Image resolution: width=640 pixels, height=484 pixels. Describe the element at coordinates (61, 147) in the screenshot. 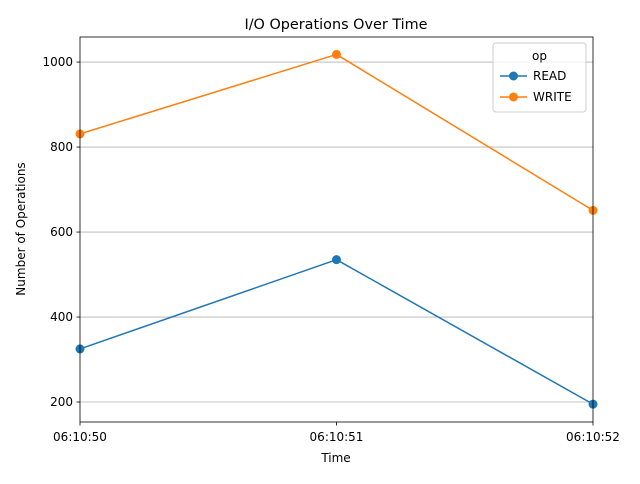

I see `y-tick-label: 800` at that location.